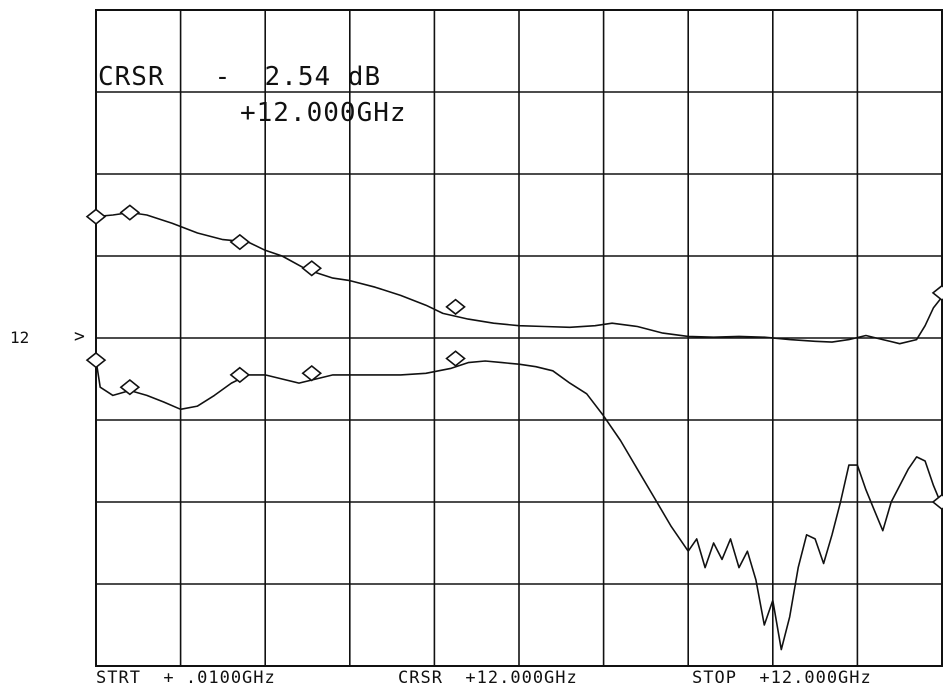 The image size is (943, 689). I want to click on cursor-frequency-label: CRSR +12.000GHz, so click(488, 678).